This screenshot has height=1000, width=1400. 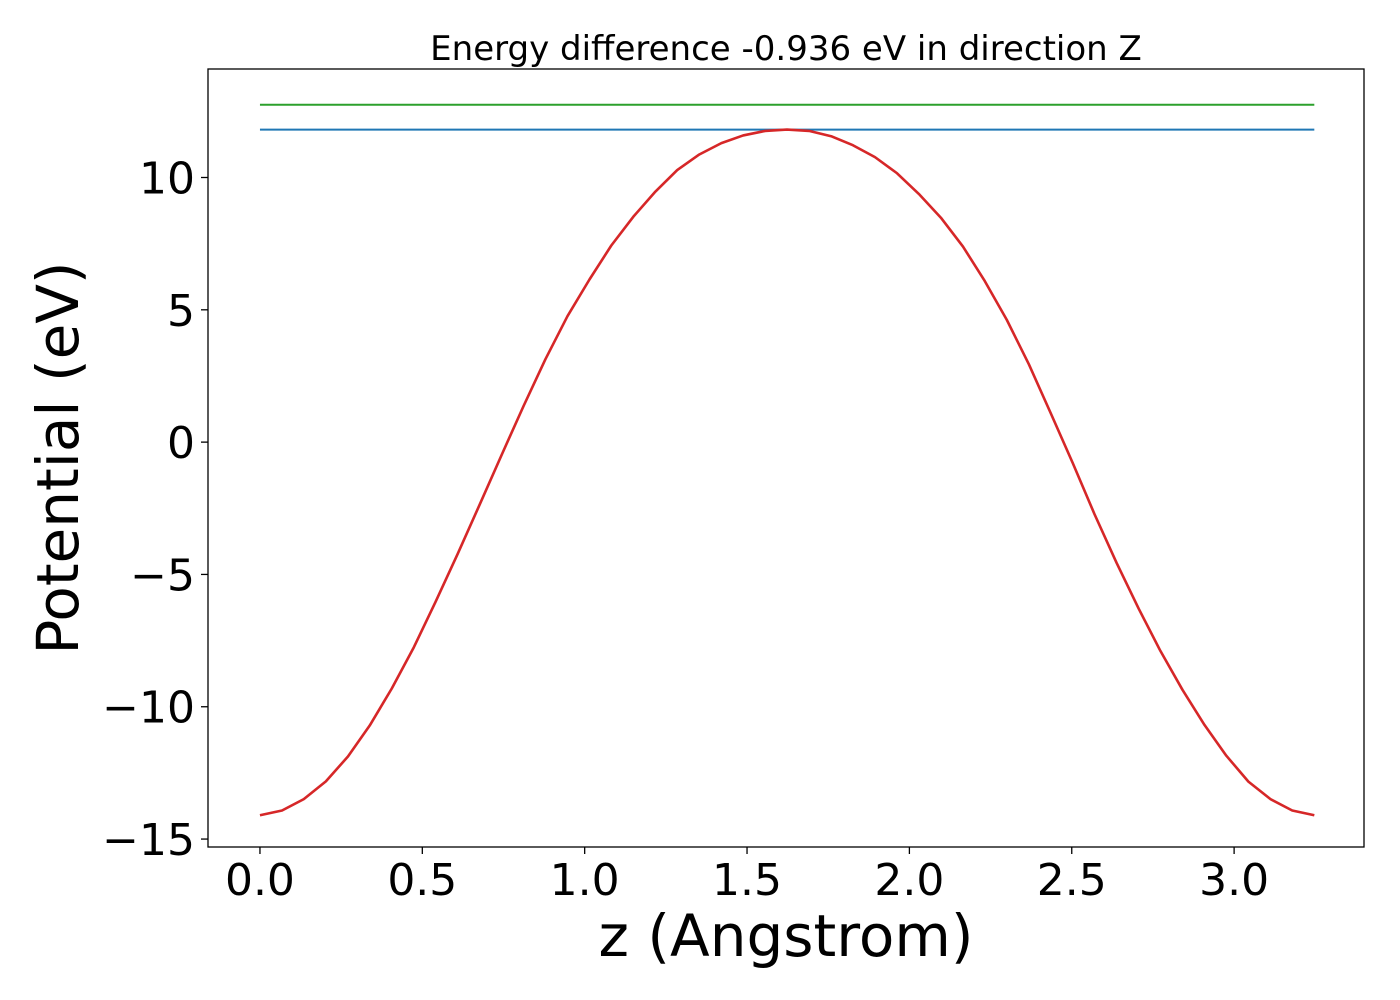 What do you see at coordinates (260, 880) in the screenshot?
I see `x-tick-label: 0.0` at bounding box center [260, 880].